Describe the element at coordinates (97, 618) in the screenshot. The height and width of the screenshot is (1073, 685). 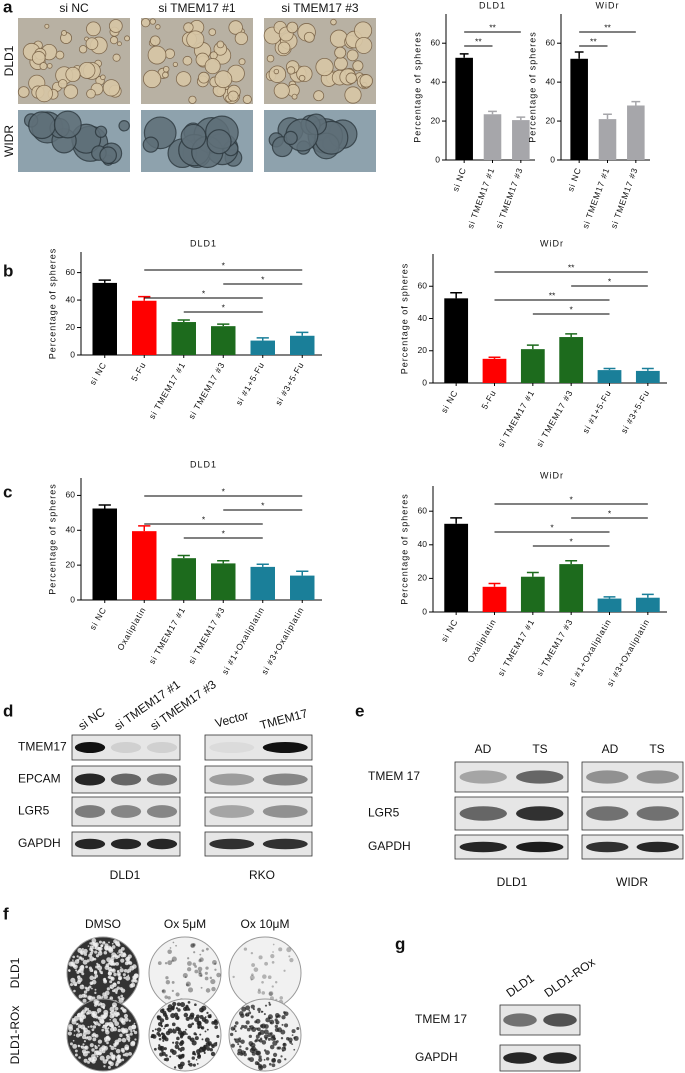
I see `x-tick-label: si NC` at that location.